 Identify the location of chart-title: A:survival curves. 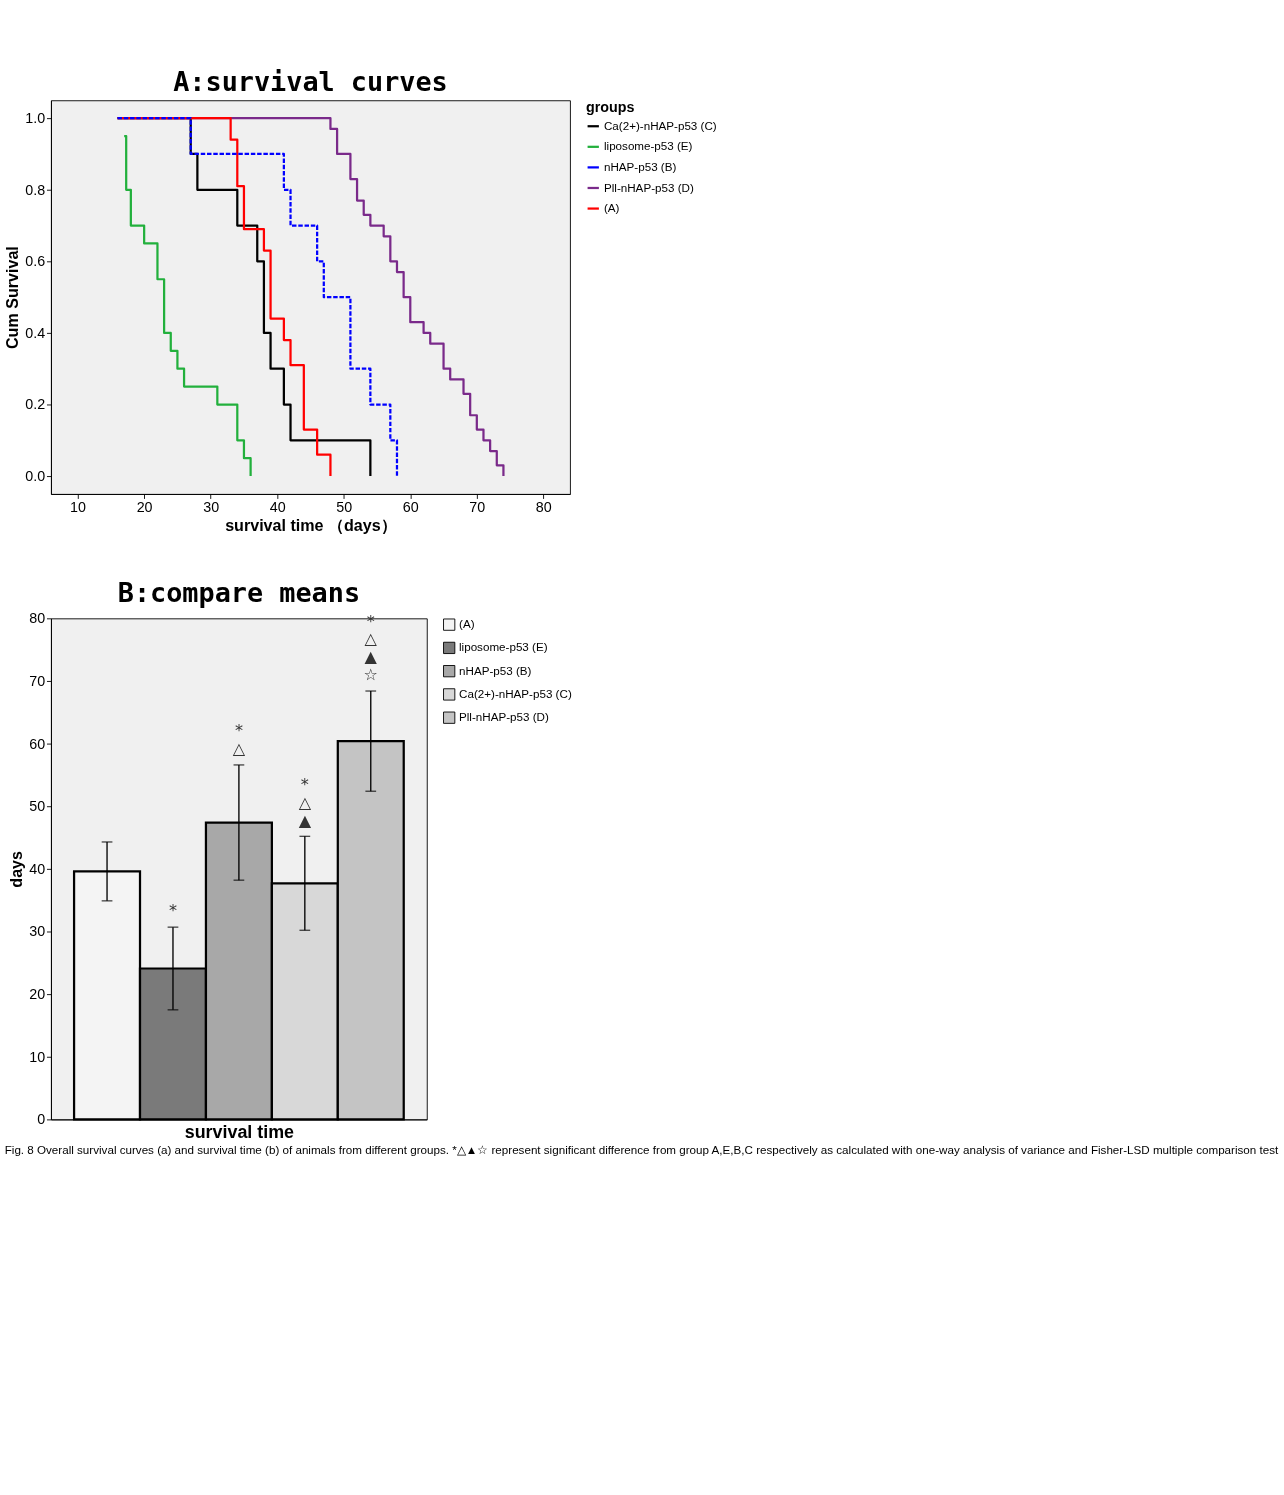
(310, 82).